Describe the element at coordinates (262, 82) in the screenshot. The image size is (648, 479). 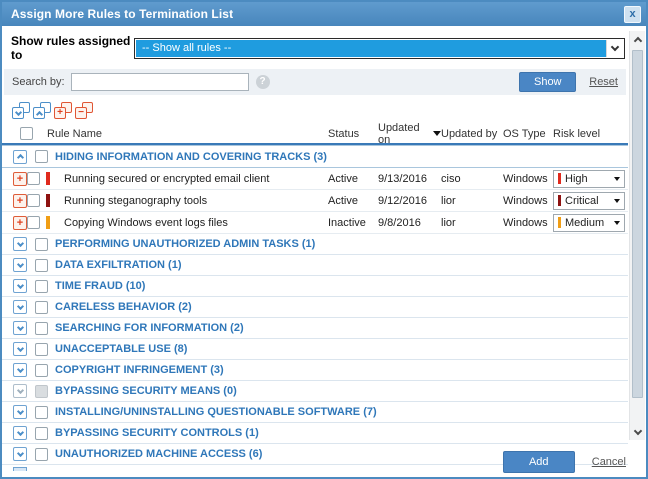
I see `help-icon: ?` at that location.